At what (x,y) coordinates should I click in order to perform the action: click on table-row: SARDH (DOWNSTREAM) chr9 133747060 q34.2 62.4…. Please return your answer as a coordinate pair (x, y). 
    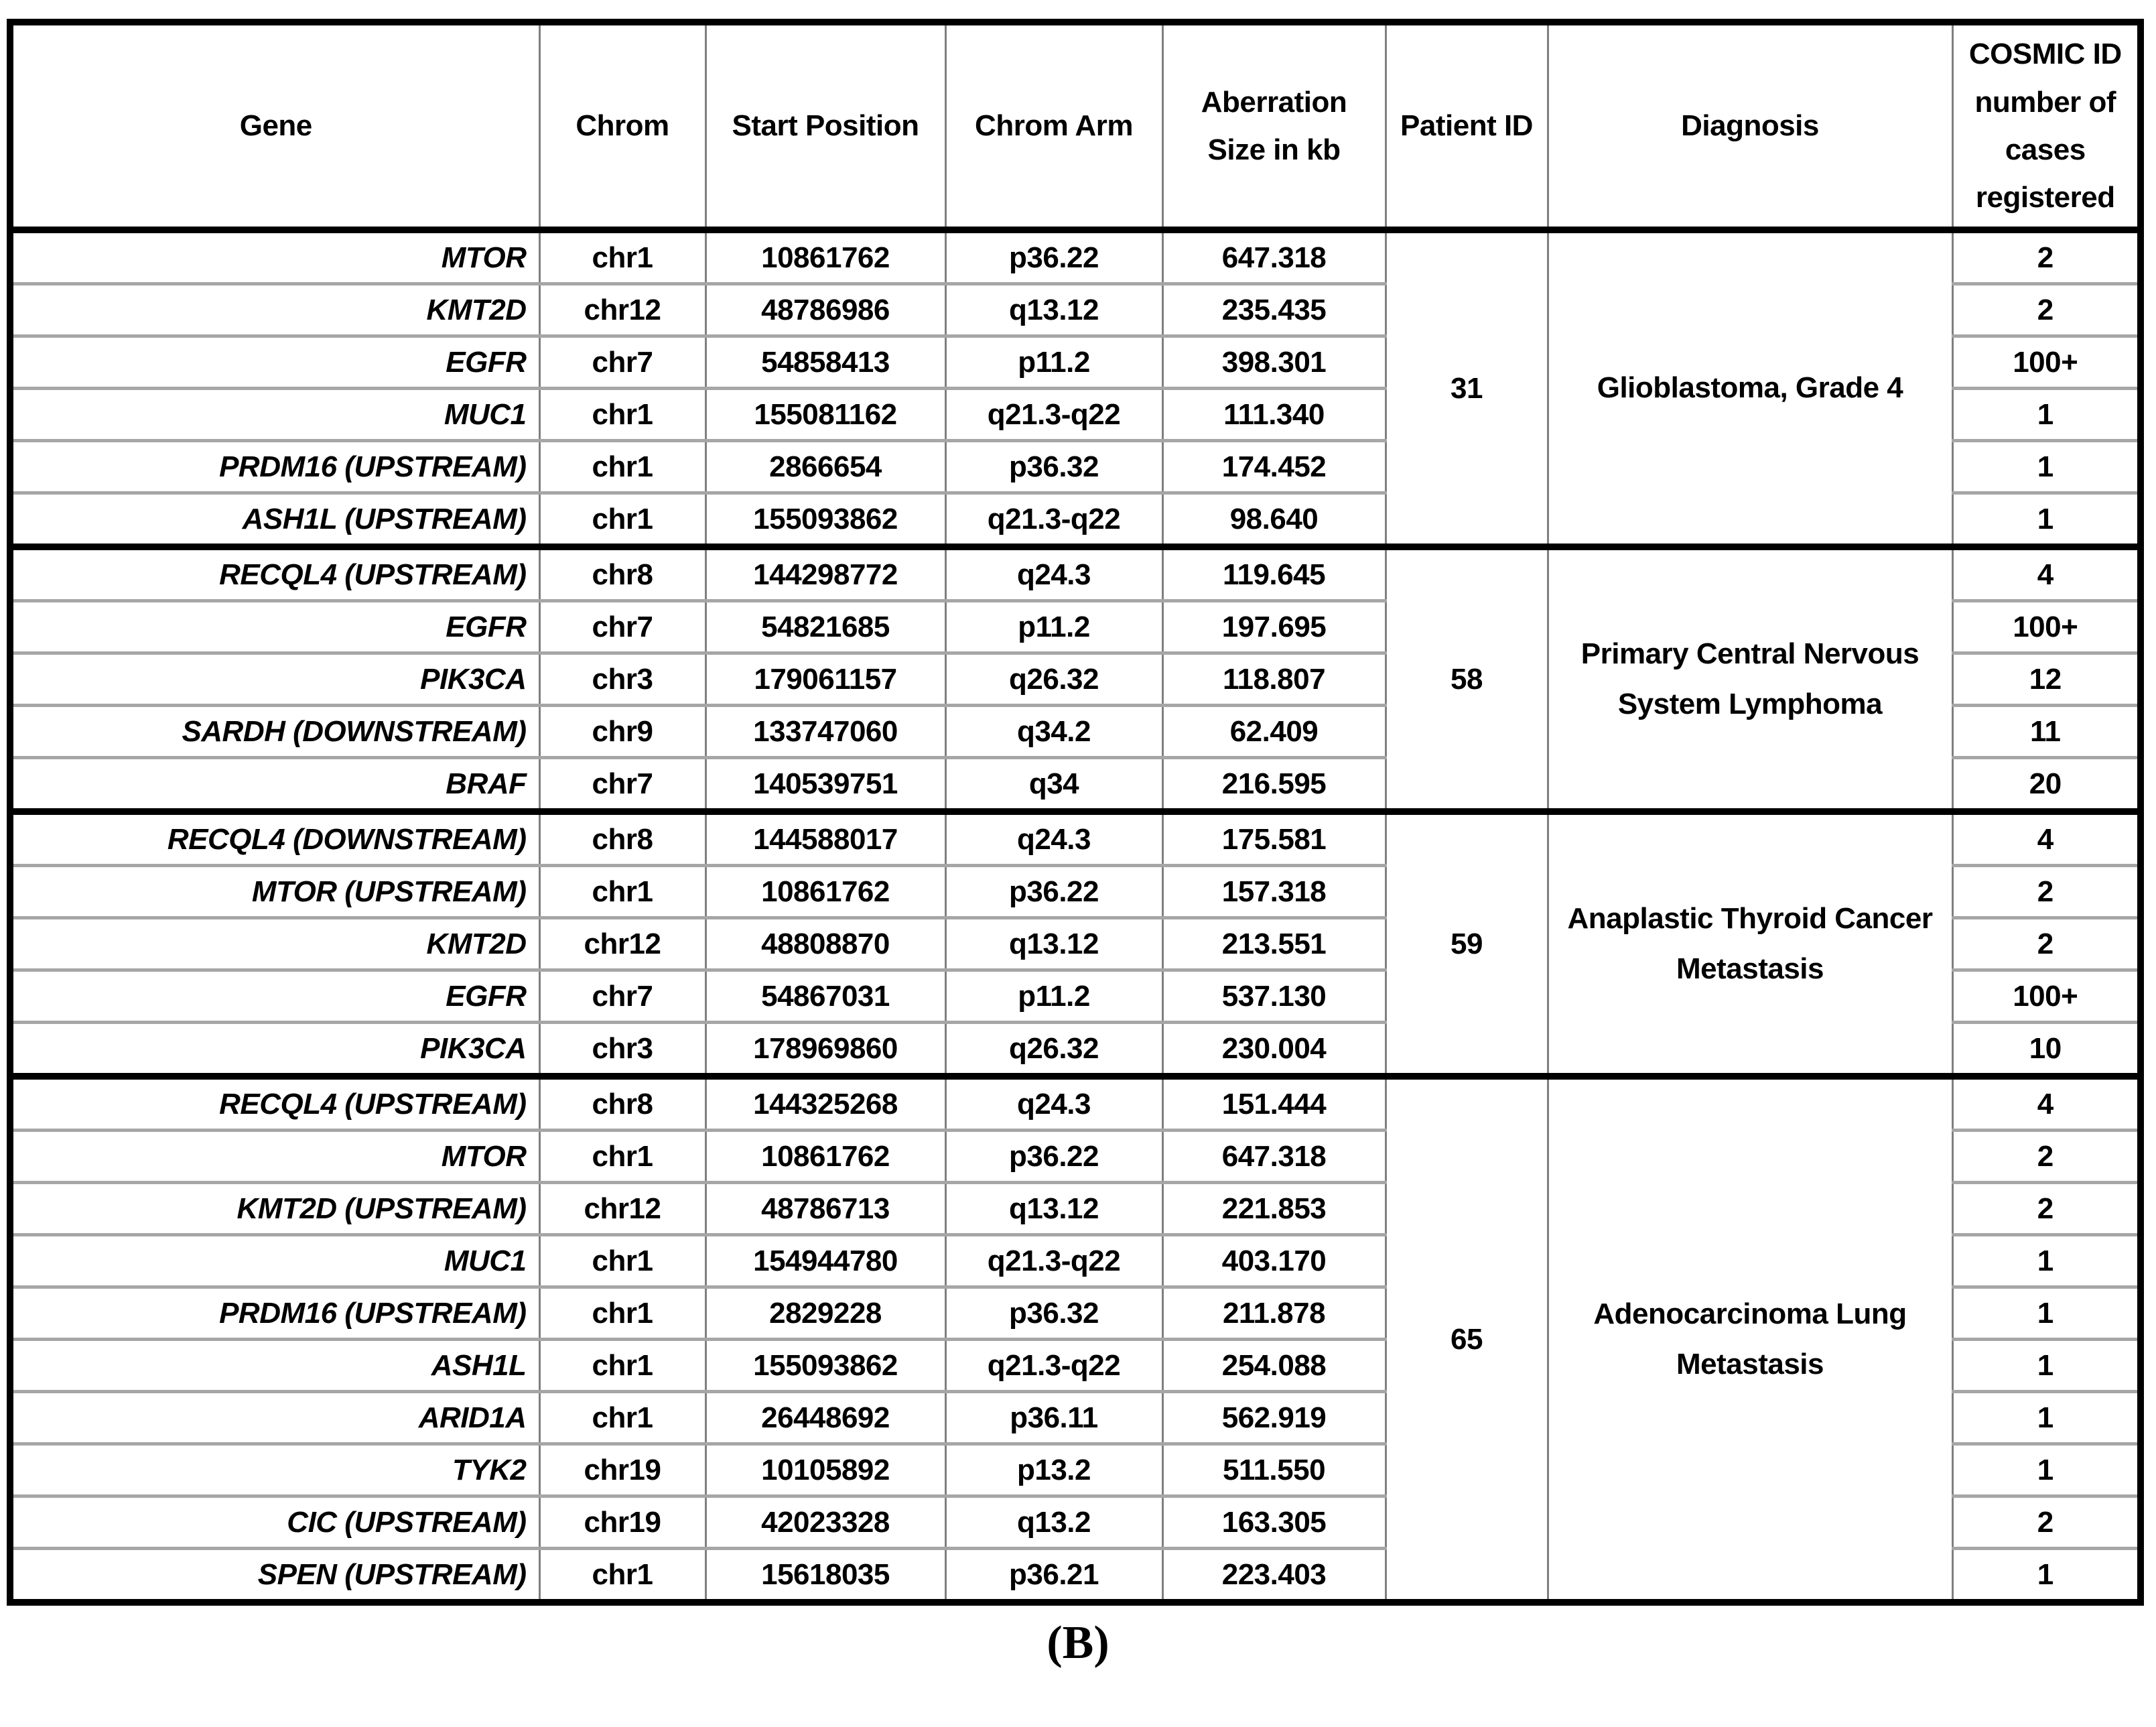
    Looking at the image, I should click on (1075, 731).